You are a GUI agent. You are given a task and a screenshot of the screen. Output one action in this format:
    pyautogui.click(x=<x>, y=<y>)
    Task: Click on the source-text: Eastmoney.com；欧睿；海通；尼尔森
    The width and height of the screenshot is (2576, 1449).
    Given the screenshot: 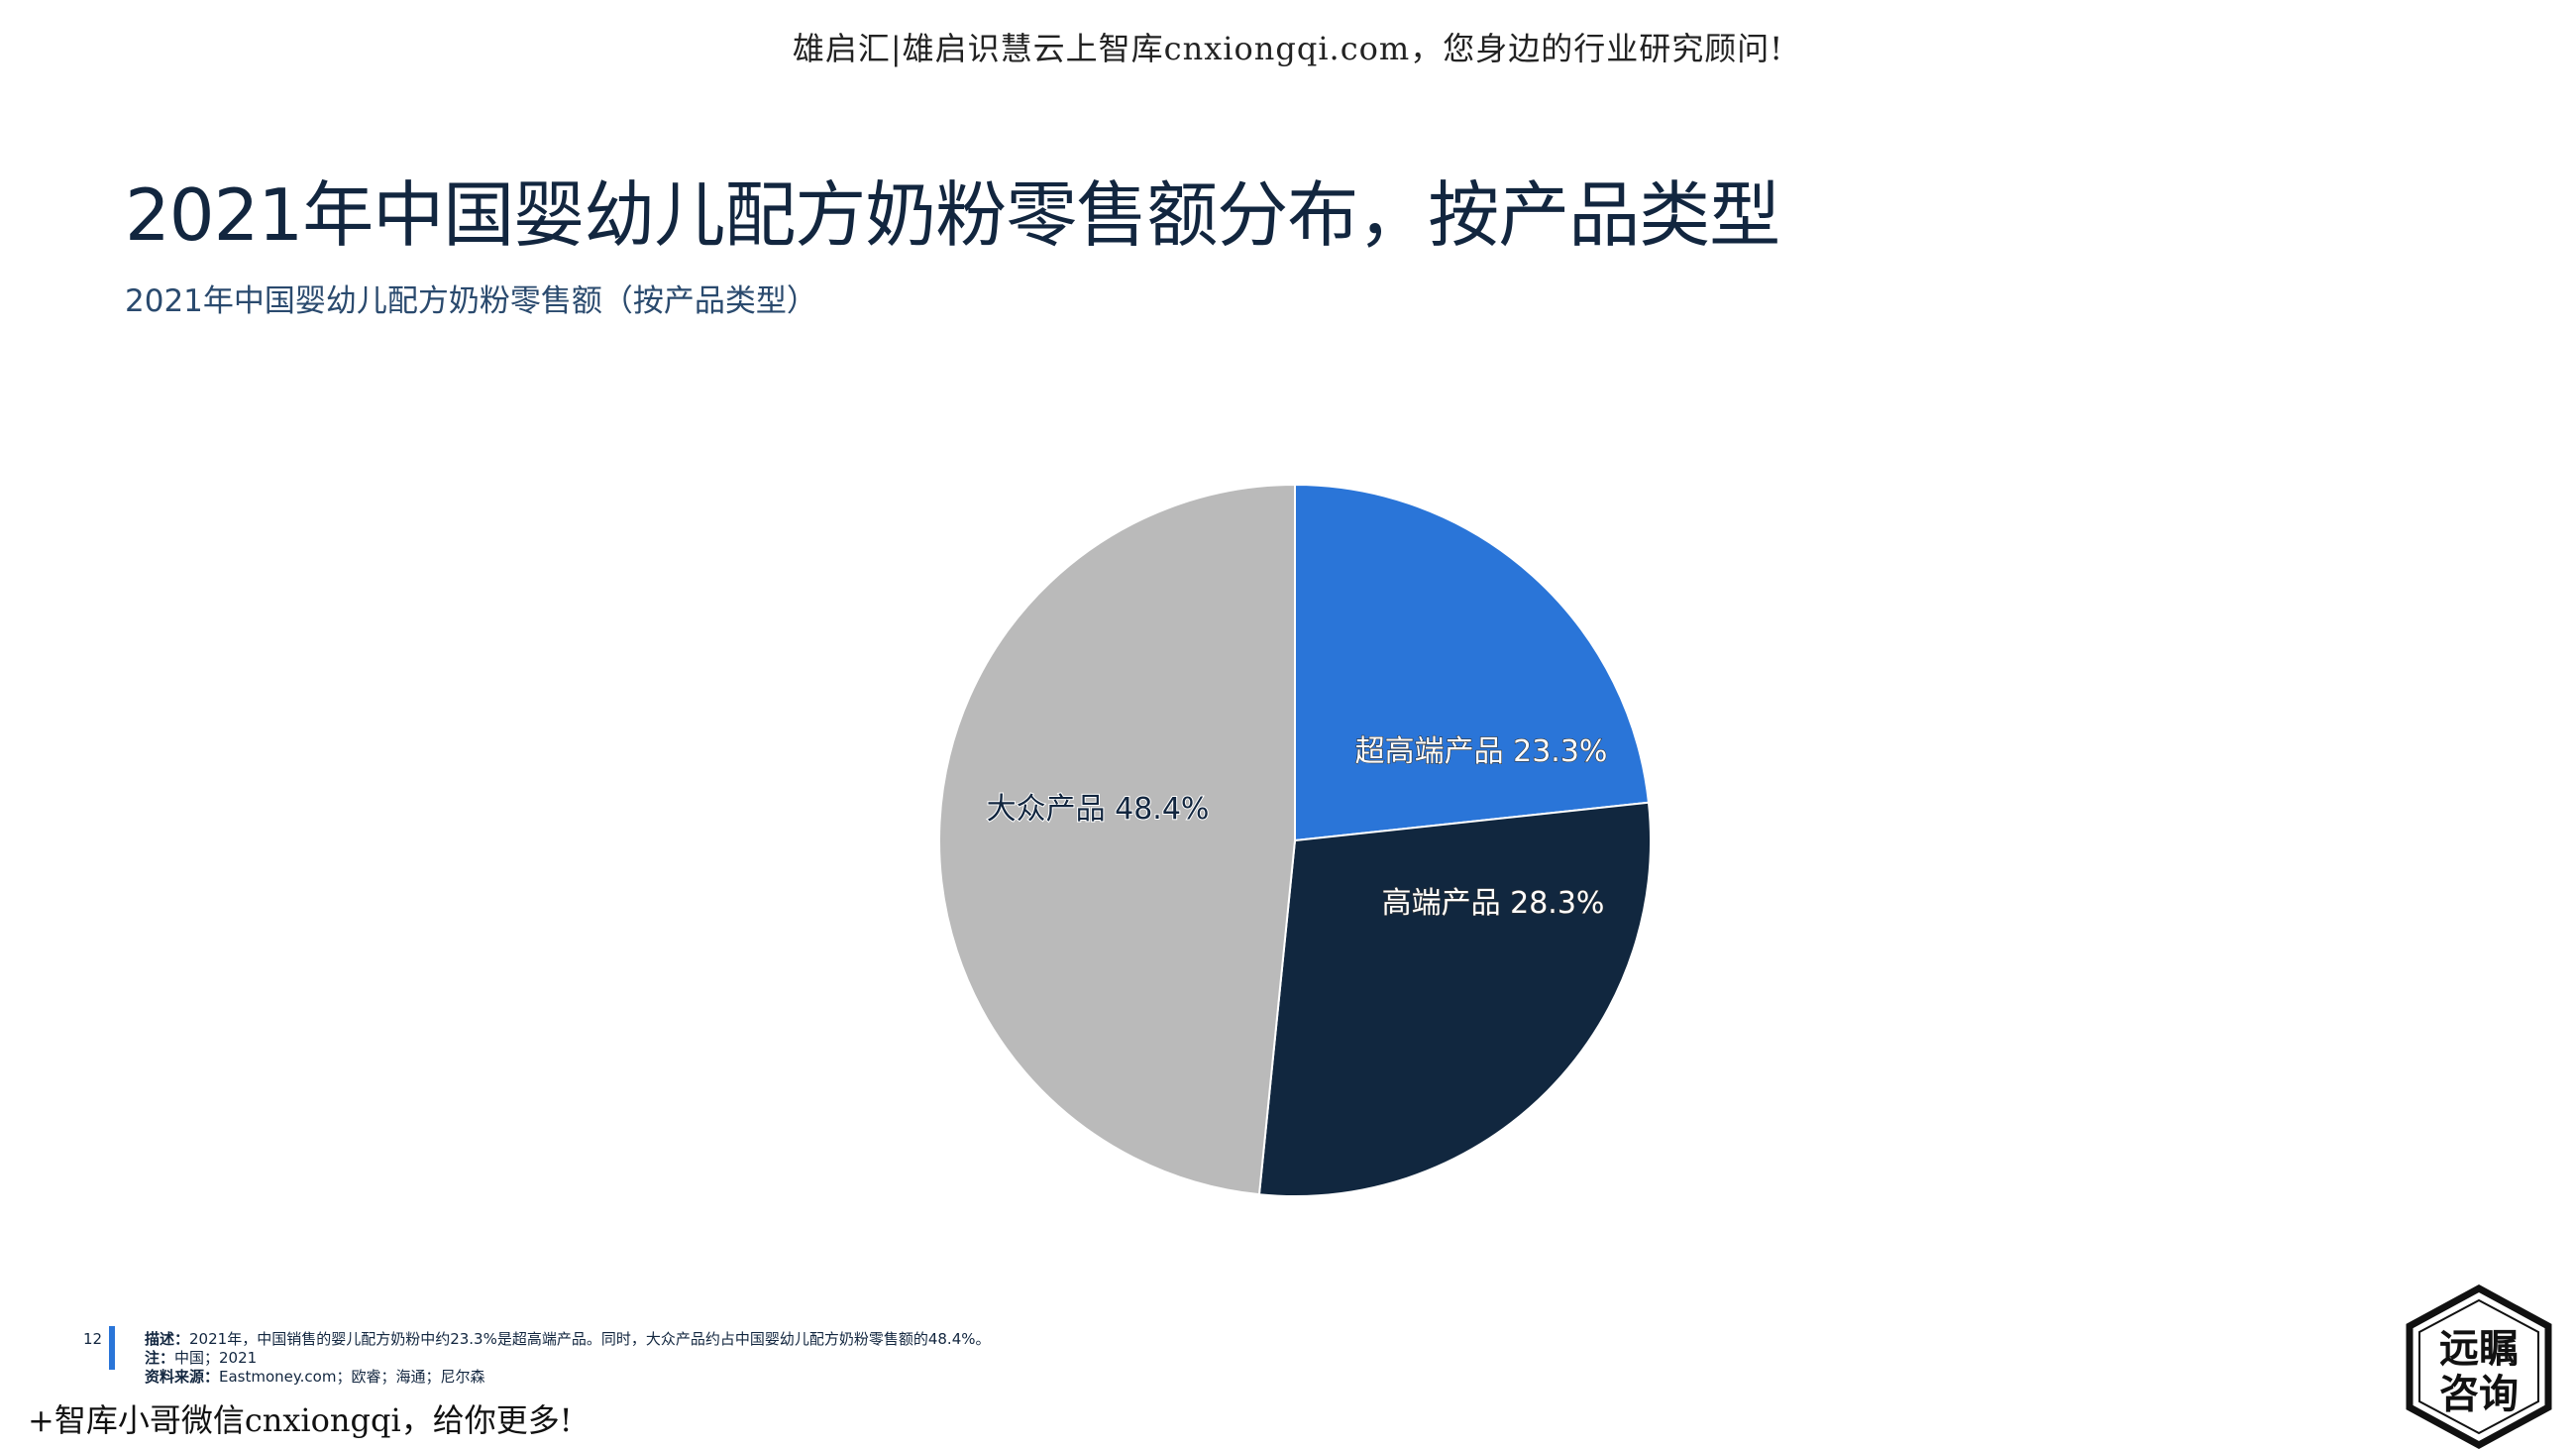 What is the action you would take?
    pyautogui.click(x=352, y=1377)
    